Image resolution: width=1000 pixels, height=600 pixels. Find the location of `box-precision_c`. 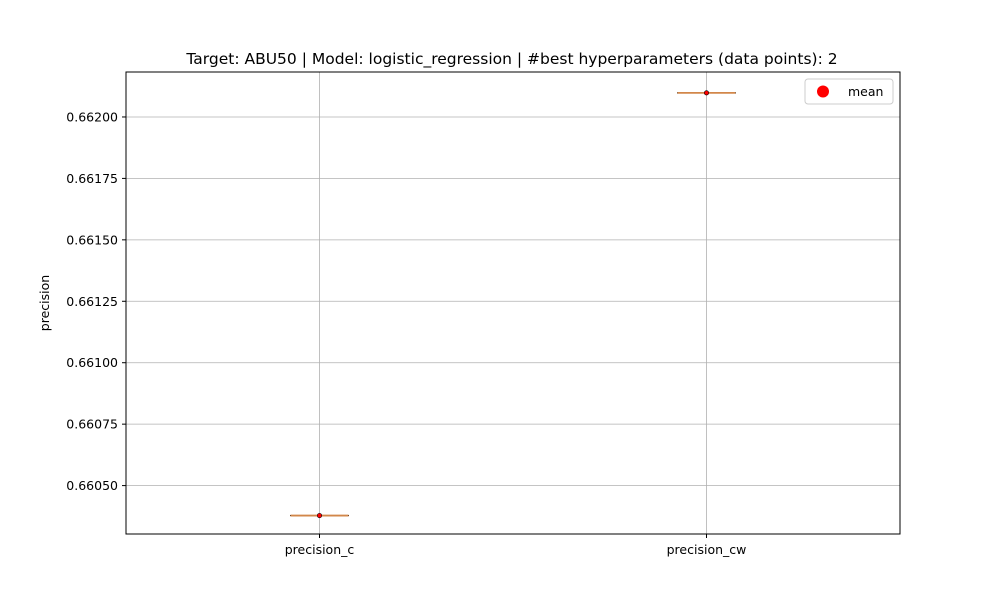

box-precision_c is located at coordinates (319, 516).